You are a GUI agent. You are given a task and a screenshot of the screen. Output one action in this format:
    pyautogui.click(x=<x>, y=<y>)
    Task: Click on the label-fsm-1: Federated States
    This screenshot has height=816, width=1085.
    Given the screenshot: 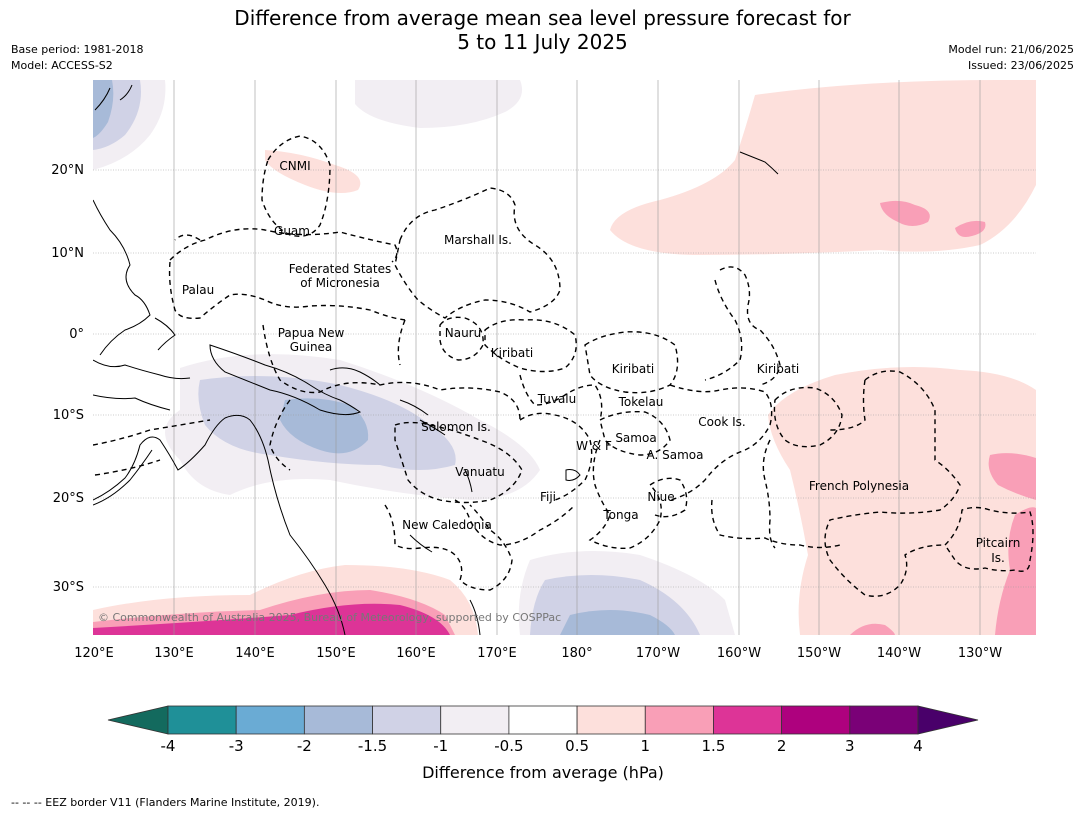 What is the action you would take?
    pyautogui.click(x=340, y=269)
    